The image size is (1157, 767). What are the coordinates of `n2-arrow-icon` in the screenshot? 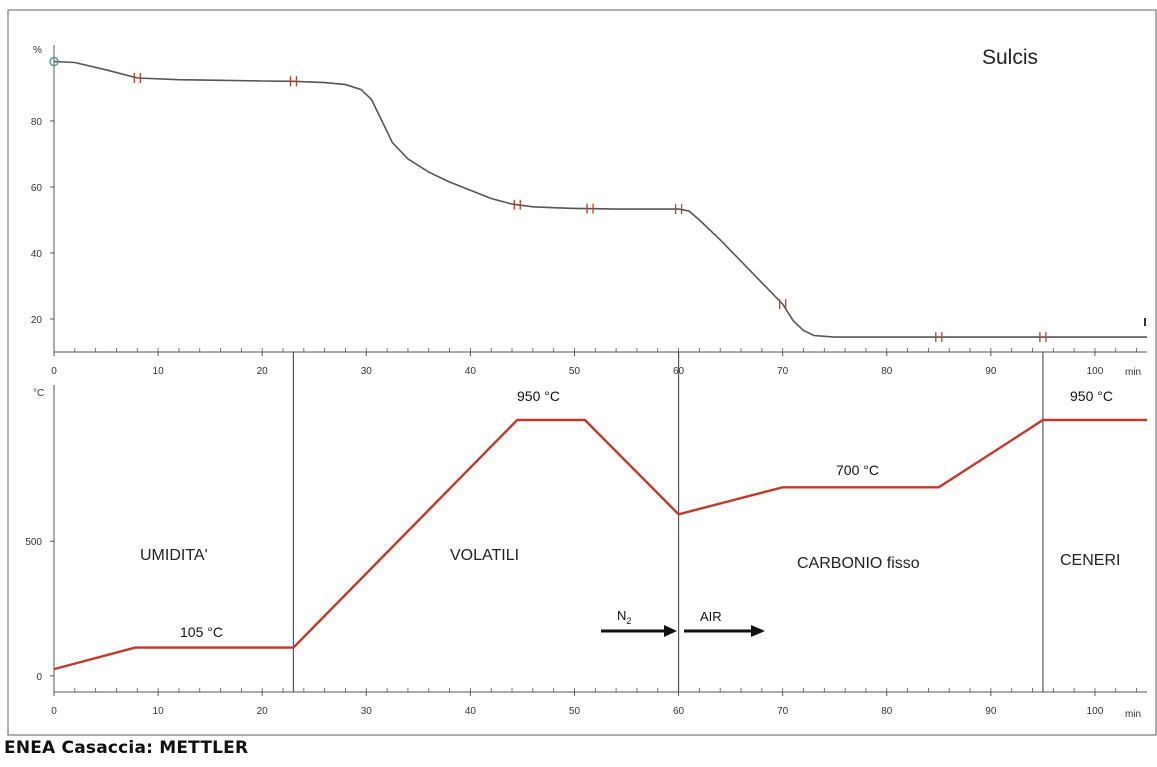 It's located at (670, 631).